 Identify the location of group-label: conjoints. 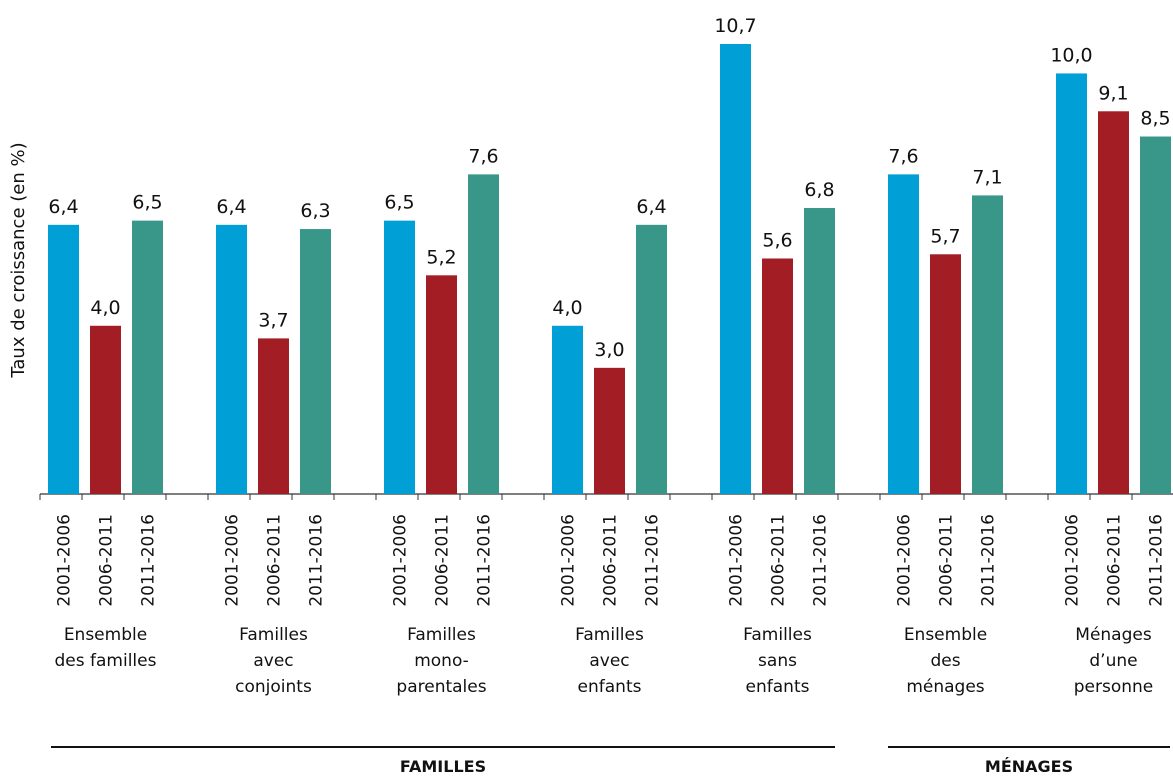
(273, 687).